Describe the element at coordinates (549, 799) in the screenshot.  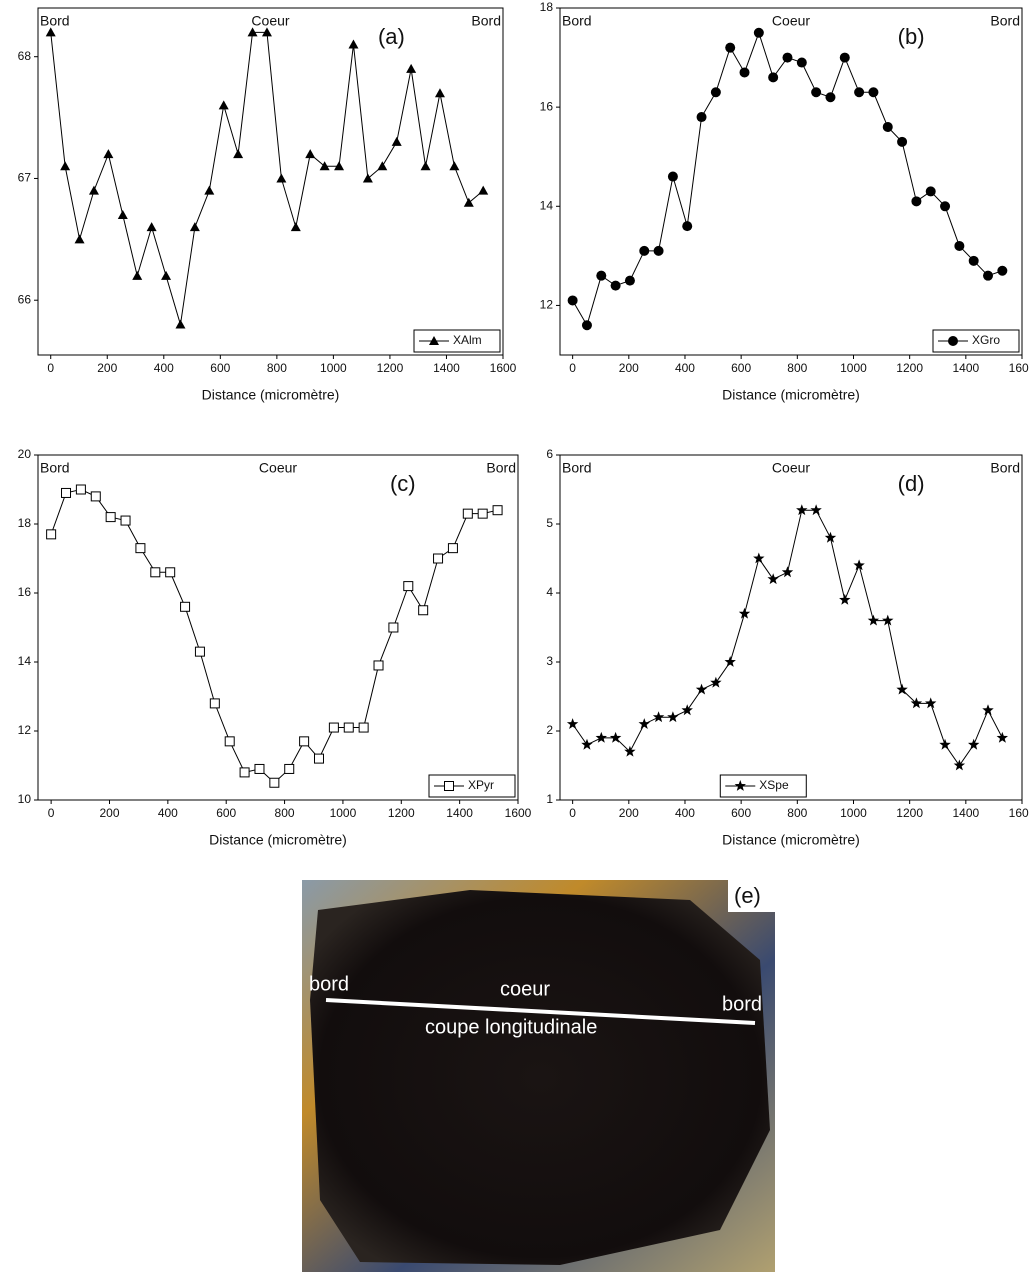
I see `y-tick-label: 1` at that location.